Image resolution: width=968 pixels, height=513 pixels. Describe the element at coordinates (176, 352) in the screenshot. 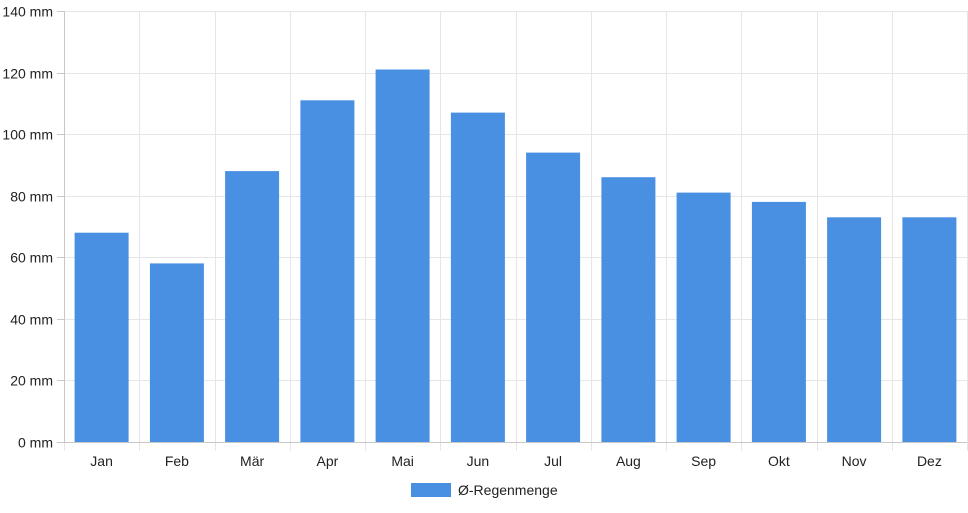

I see `bar-feb` at that location.